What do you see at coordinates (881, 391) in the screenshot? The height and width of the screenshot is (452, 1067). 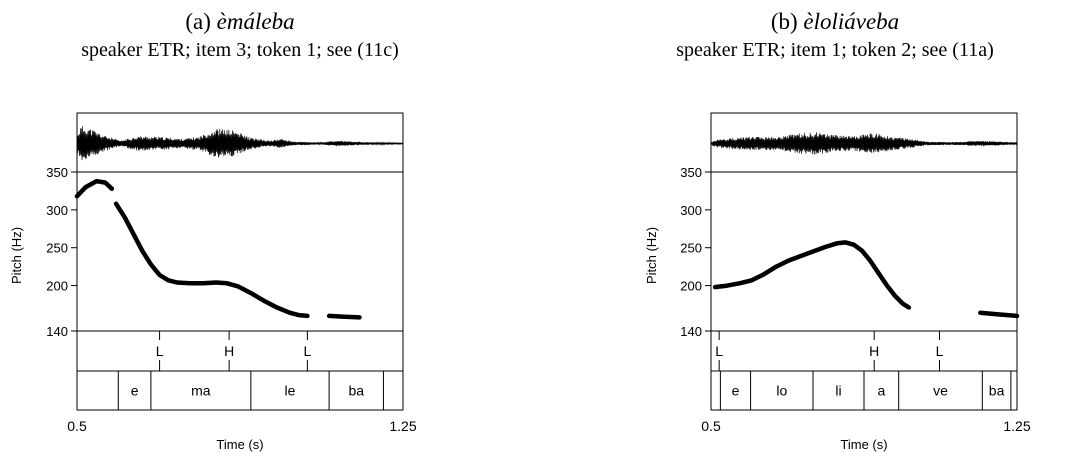 I see `segment-label: a` at bounding box center [881, 391].